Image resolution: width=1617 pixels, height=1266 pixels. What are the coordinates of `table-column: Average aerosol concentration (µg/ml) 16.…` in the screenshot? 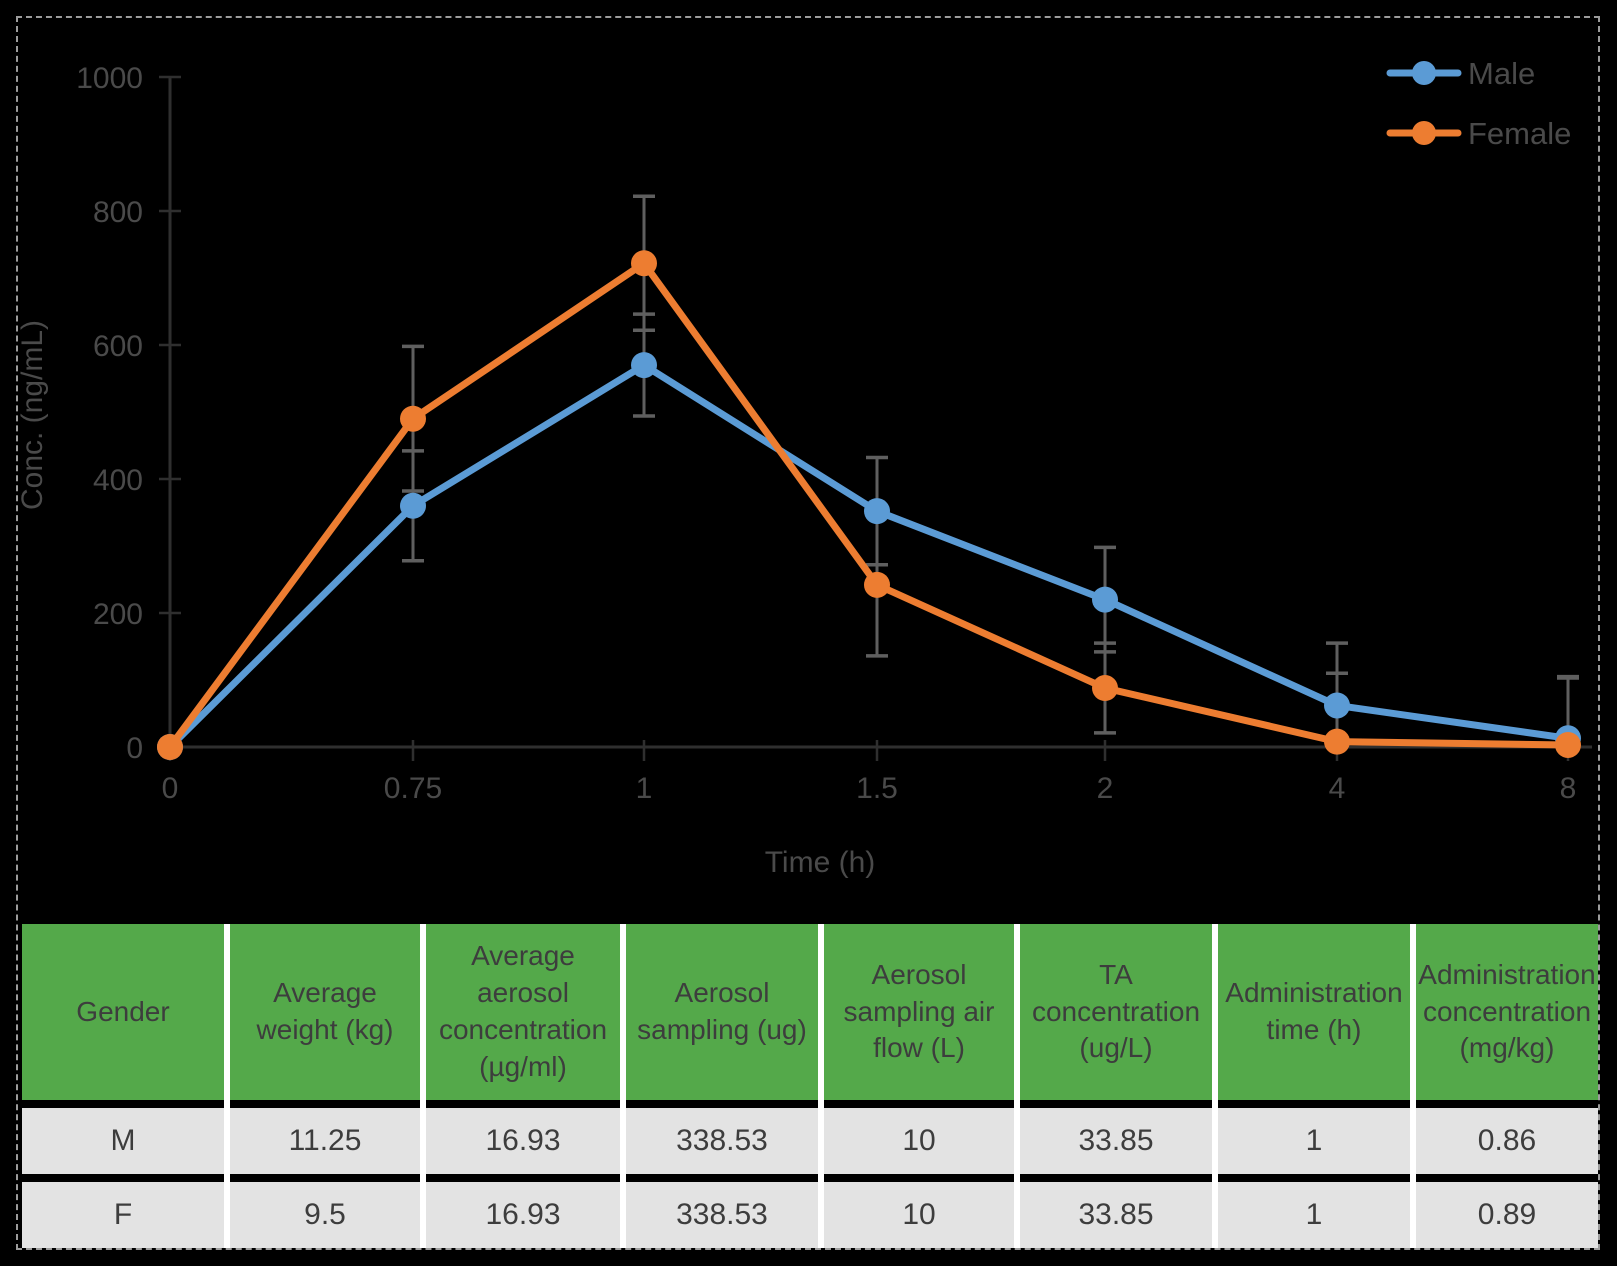 It's located at (520, 1086).